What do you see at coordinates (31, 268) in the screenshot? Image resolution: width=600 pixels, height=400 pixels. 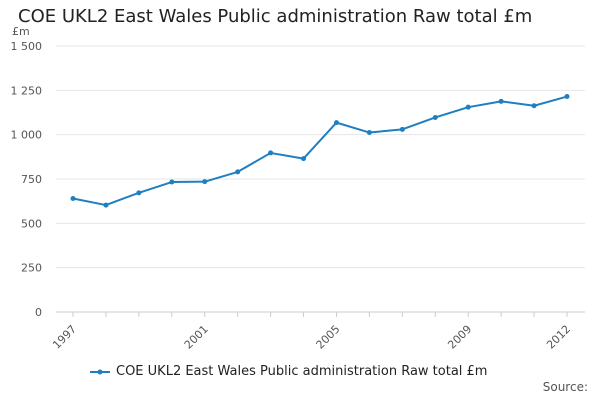 I see `y-tick-label: 250` at bounding box center [31, 268].